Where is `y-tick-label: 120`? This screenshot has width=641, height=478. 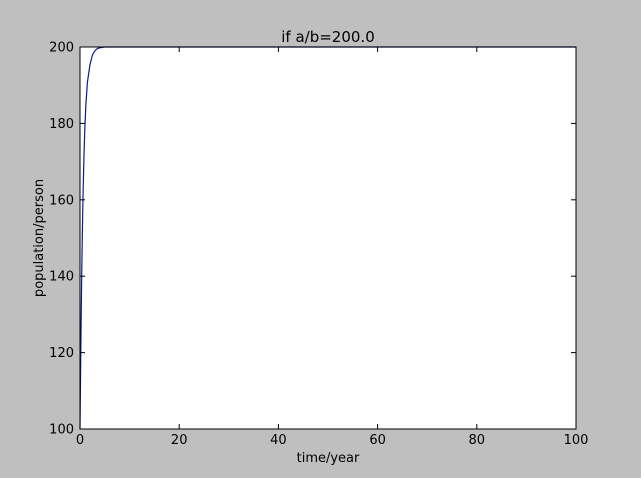 y-tick-label: 120 is located at coordinates (61, 353).